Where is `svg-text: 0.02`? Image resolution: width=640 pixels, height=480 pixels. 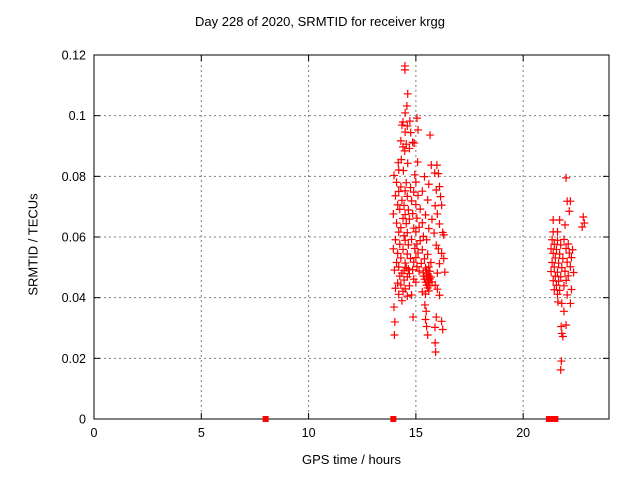
svg-text: 0.02 is located at coordinates (74, 359).